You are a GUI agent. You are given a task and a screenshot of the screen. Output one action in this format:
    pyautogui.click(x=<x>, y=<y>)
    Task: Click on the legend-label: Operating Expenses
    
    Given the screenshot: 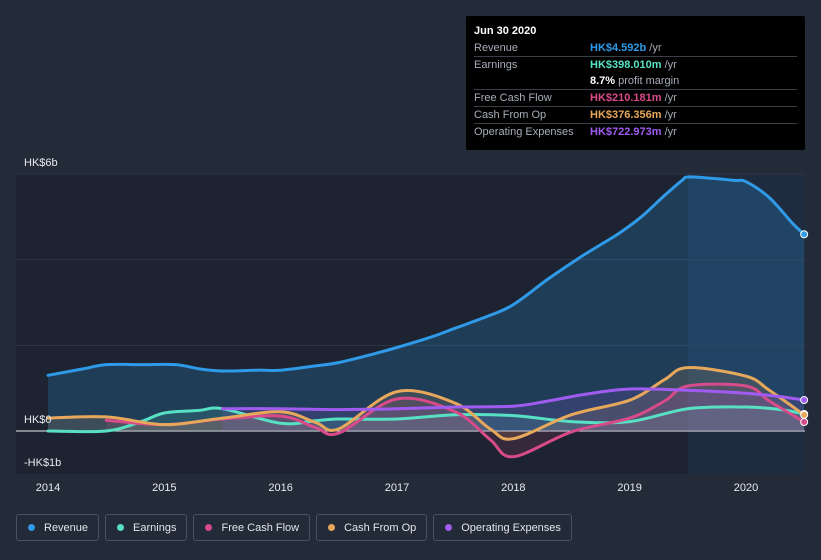 What is the action you would take?
    pyautogui.click(x=511, y=527)
    